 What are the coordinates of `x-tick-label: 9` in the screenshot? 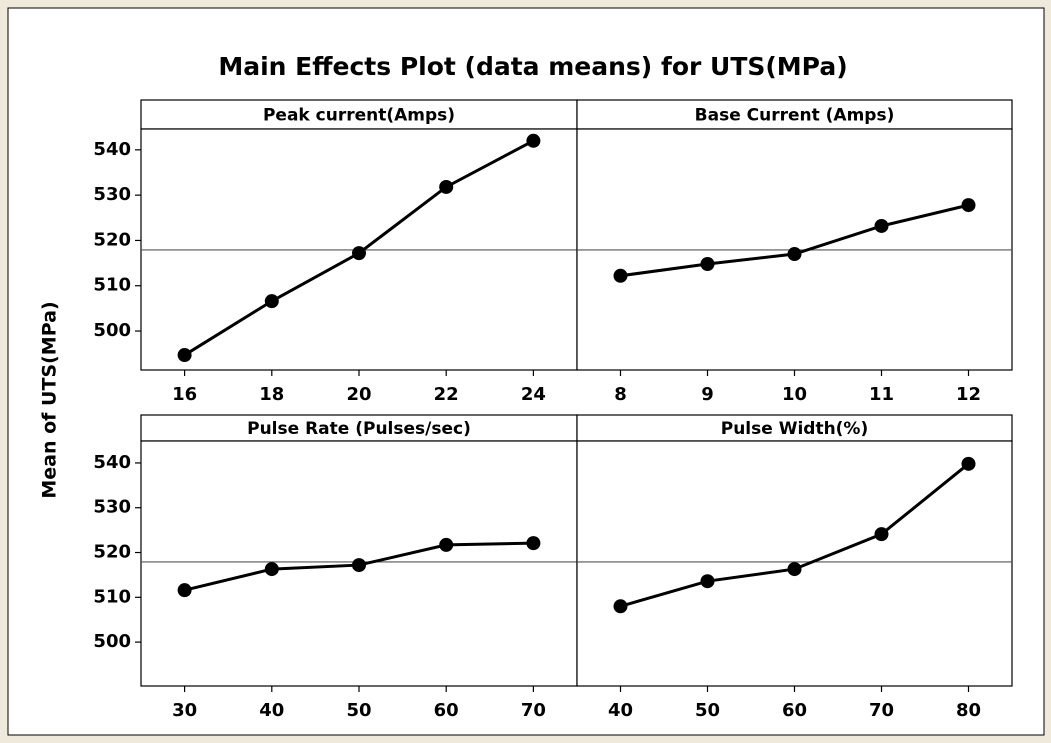 It's located at (707, 394).